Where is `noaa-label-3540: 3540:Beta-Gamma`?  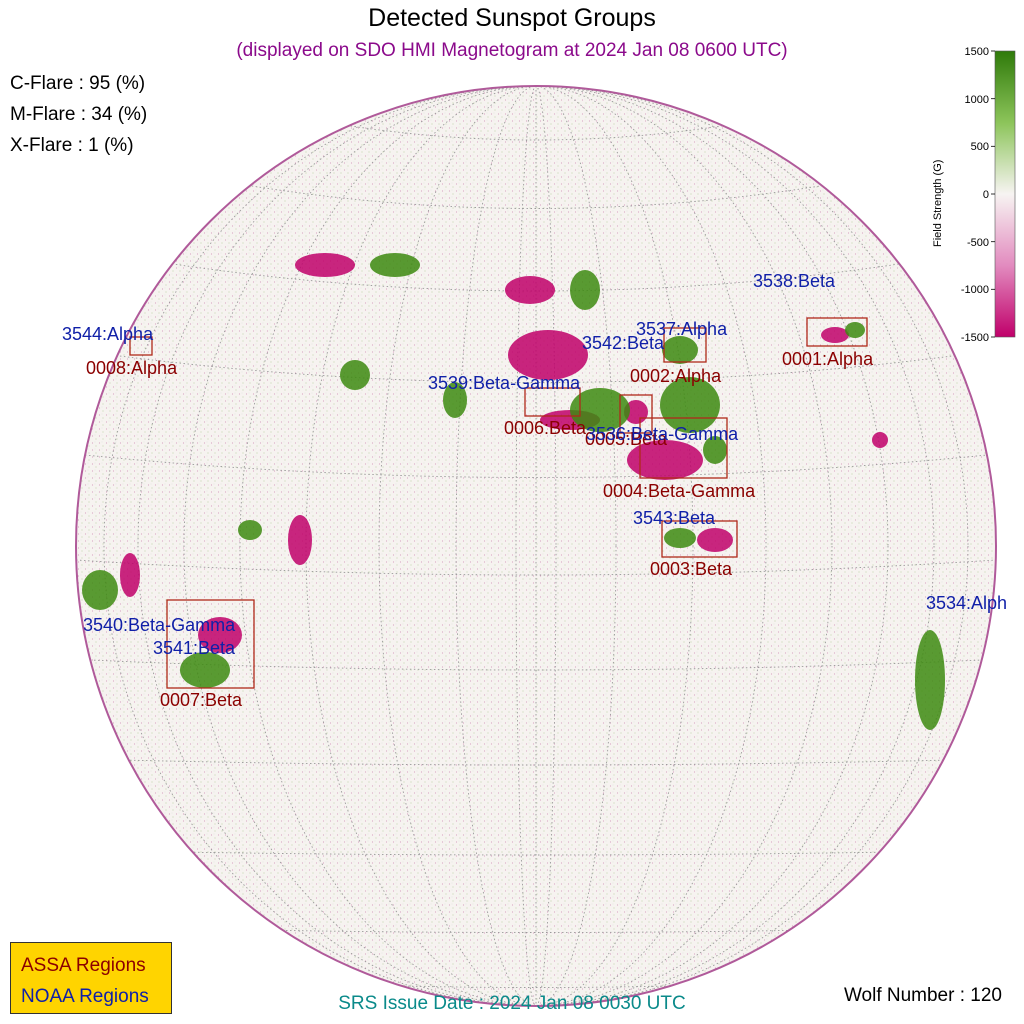
noaa-label-3540: 3540:Beta-Gamma is located at coordinates (159, 625).